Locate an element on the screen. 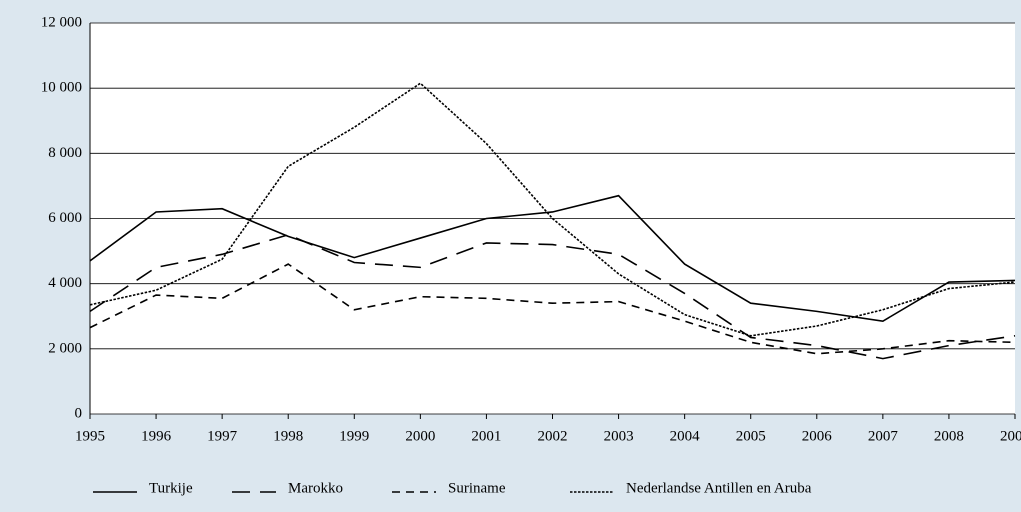  x-tick-label: 1997 is located at coordinates (222, 436).